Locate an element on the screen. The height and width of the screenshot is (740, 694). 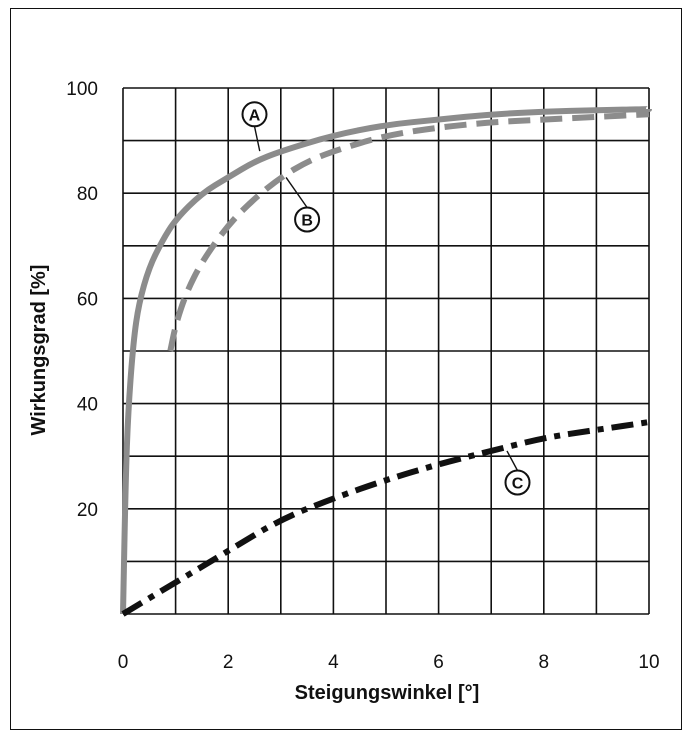
marker-circle-a is located at coordinates (254, 114).